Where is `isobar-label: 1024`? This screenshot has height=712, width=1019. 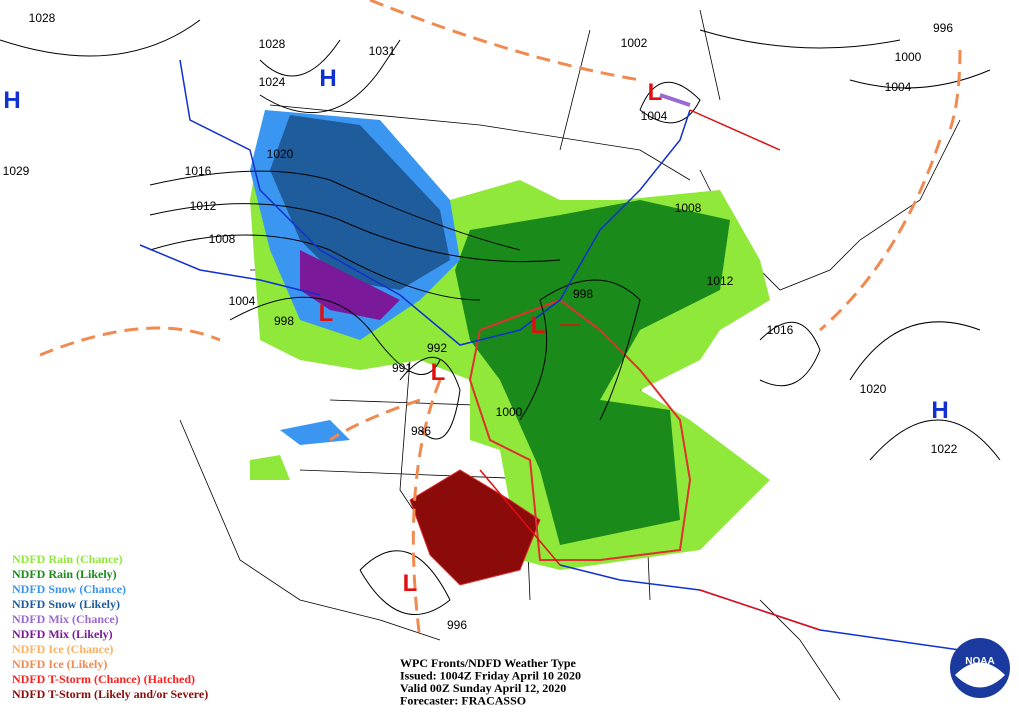 isobar-label: 1024 is located at coordinates (272, 82).